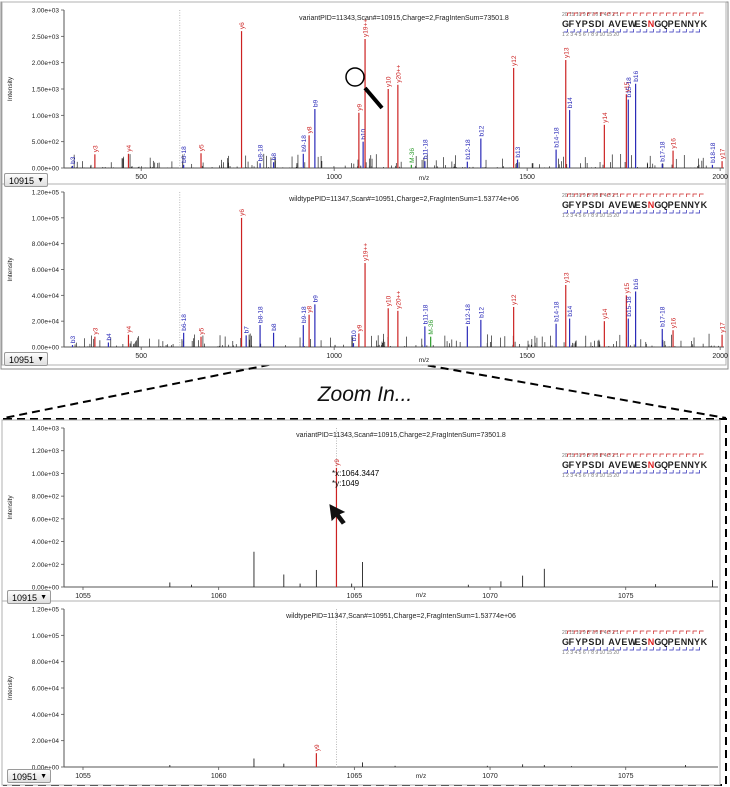 The image size is (730, 787). I want to click on sequence-letter: V, so click(618, 642).